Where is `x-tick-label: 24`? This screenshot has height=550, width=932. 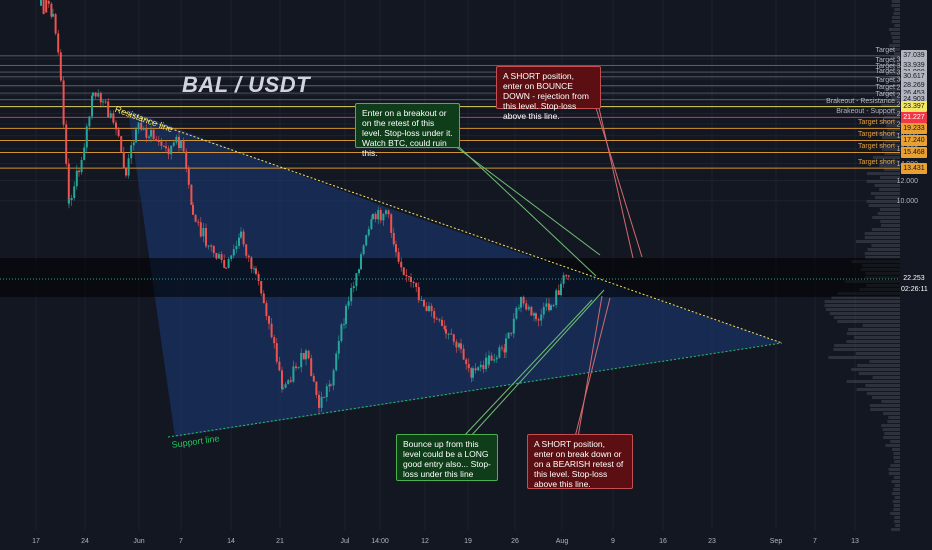 x-tick-label: 24 is located at coordinates (85, 541).